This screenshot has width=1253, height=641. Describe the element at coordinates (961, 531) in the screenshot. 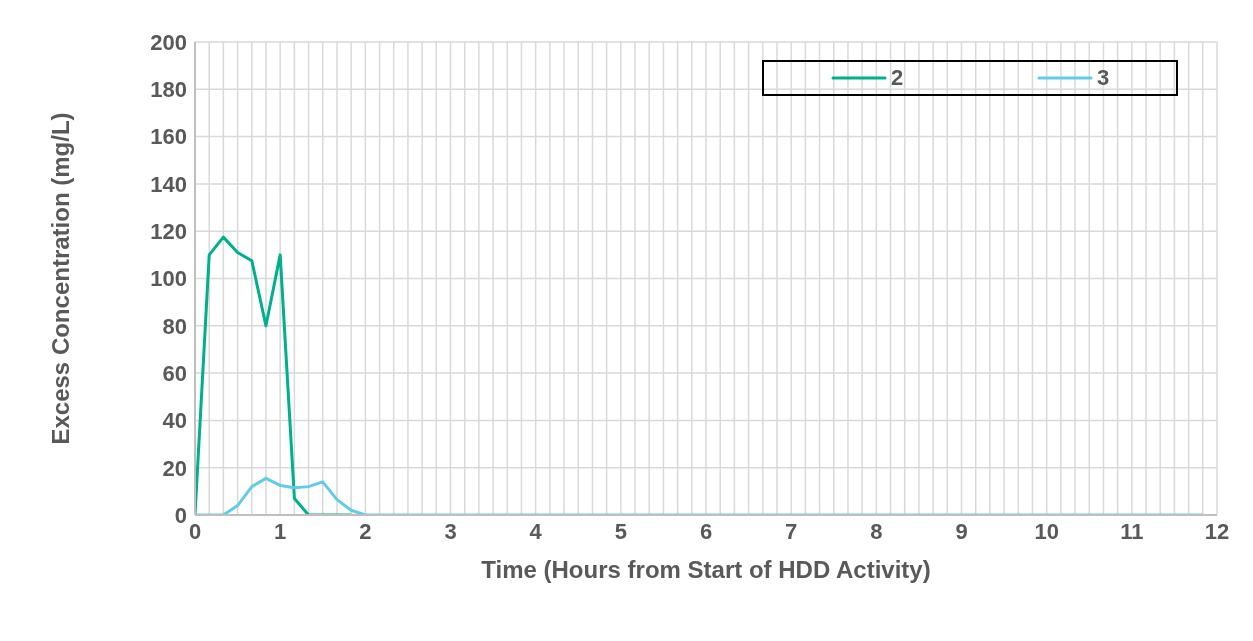

I see `x-tick-label: 9` at that location.